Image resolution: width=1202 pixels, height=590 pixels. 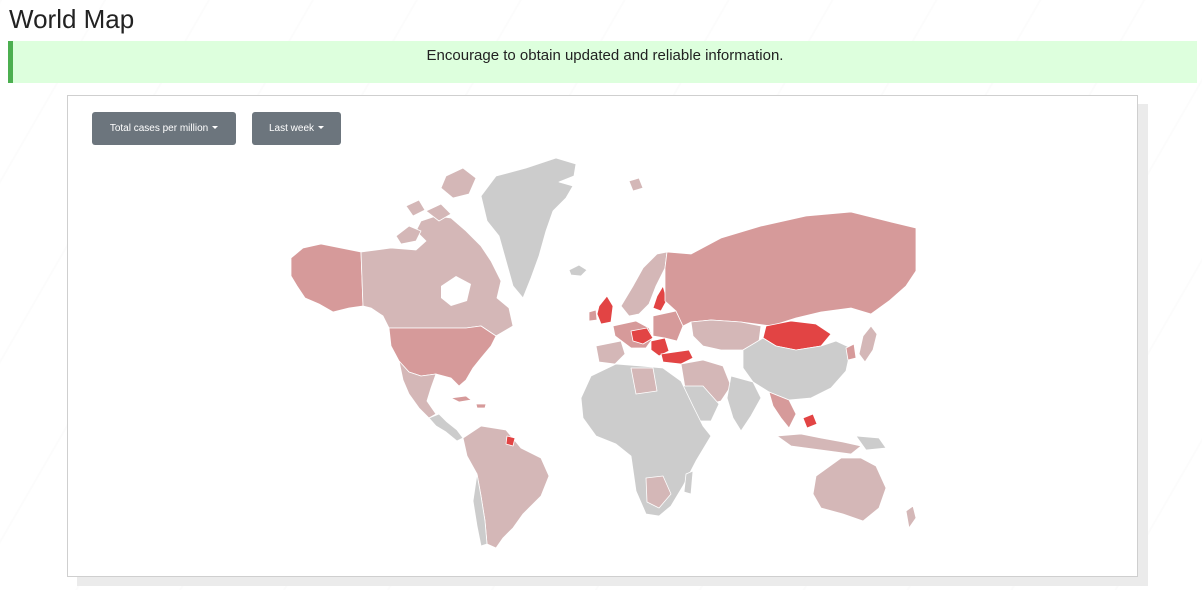 I want to click on map-region-alaska, so click(x=327, y=278).